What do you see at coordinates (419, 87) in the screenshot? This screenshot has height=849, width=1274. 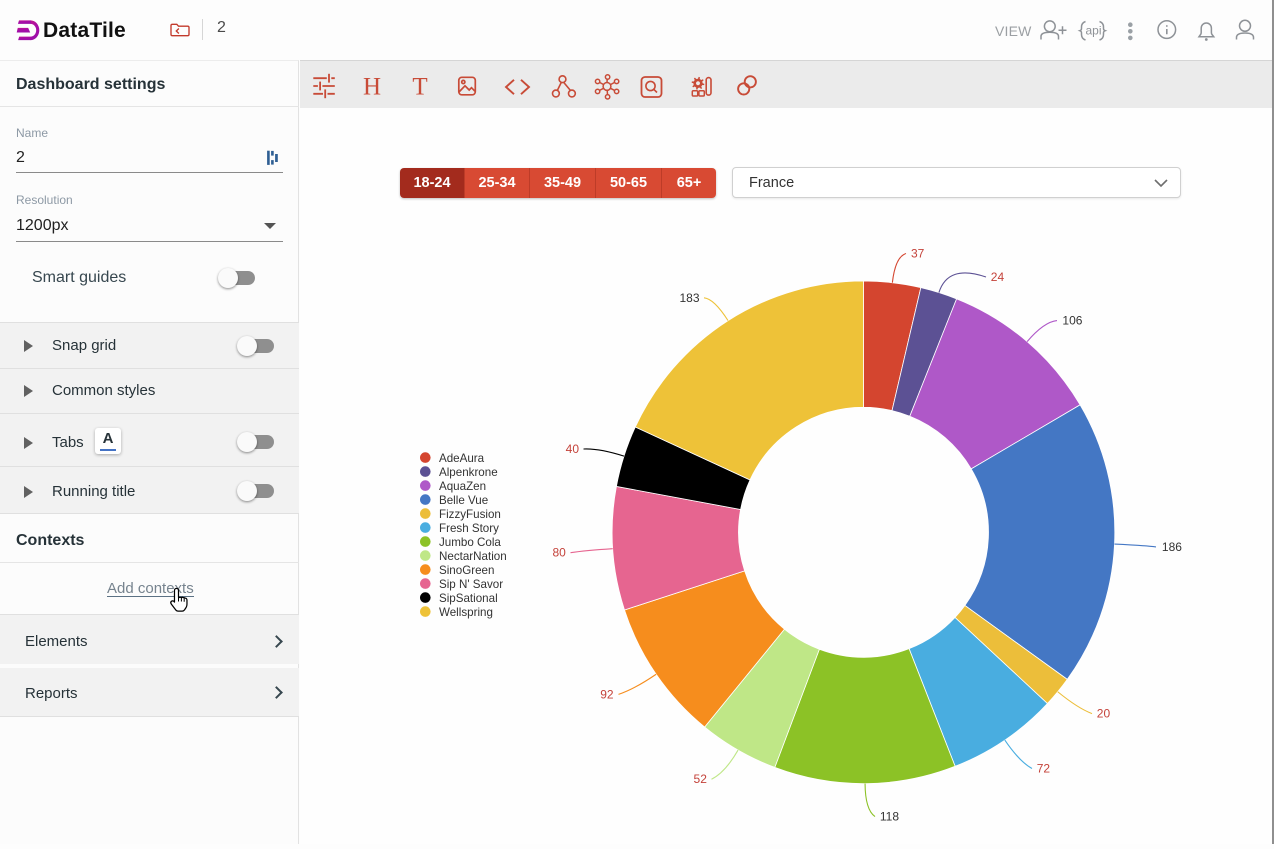 I see `svg-text: T` at bounding box center [419, 87].